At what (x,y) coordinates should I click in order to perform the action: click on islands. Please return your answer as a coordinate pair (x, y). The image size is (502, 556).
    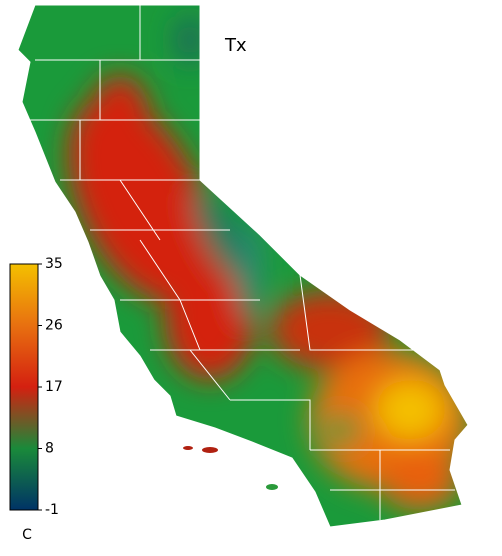
    Looking at the image, I should click on (230, 468).